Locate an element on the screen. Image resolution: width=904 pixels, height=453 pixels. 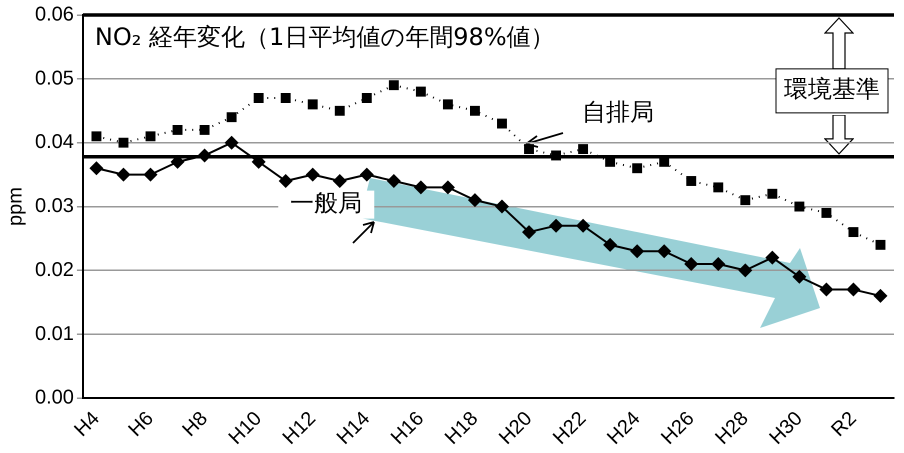
x-tick-label: H10 is located at coordinates (245, 428).